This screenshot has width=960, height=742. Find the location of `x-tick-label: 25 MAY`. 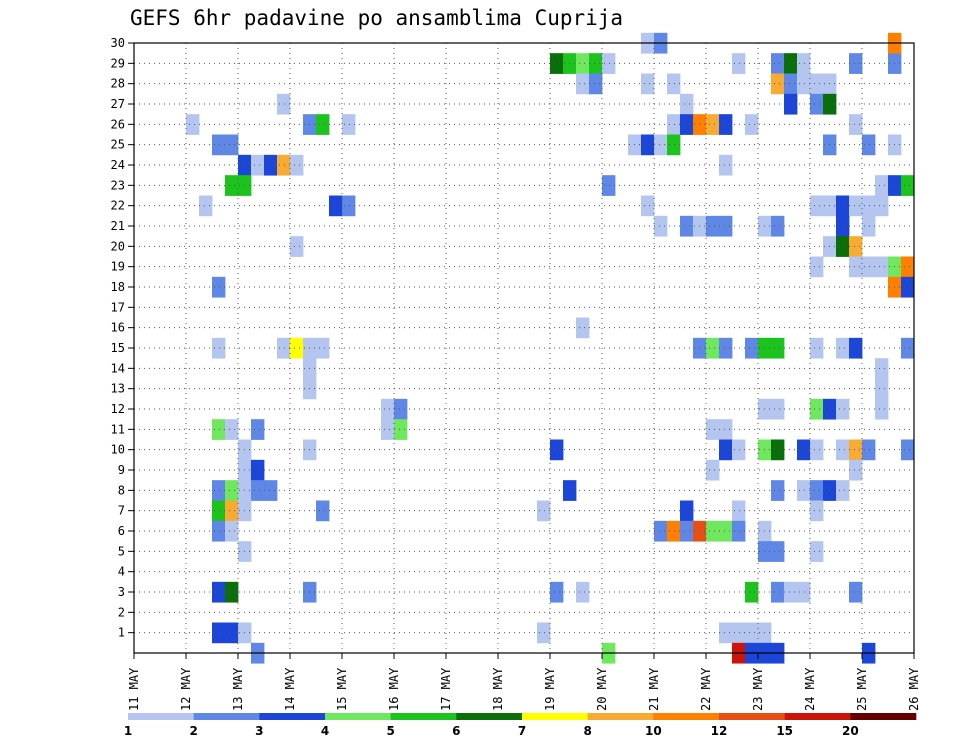

x-tick-label: 25 MAY is located at coordinates (862, 689).